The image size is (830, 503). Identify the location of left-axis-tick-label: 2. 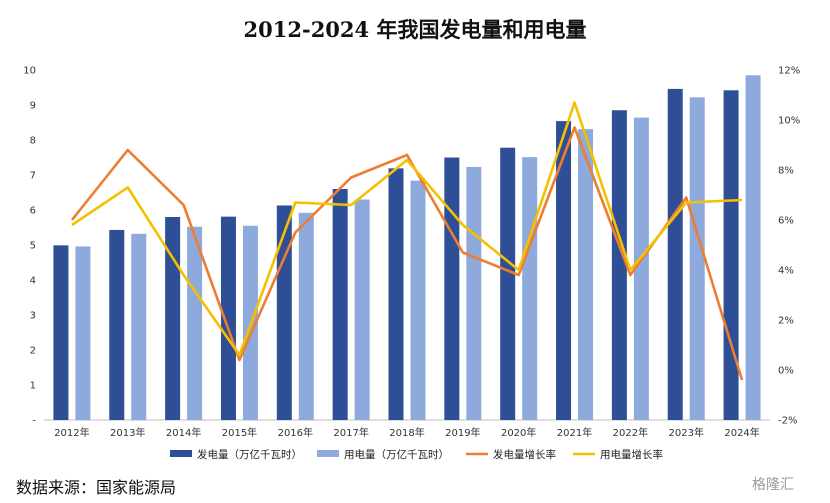
(33, 351).